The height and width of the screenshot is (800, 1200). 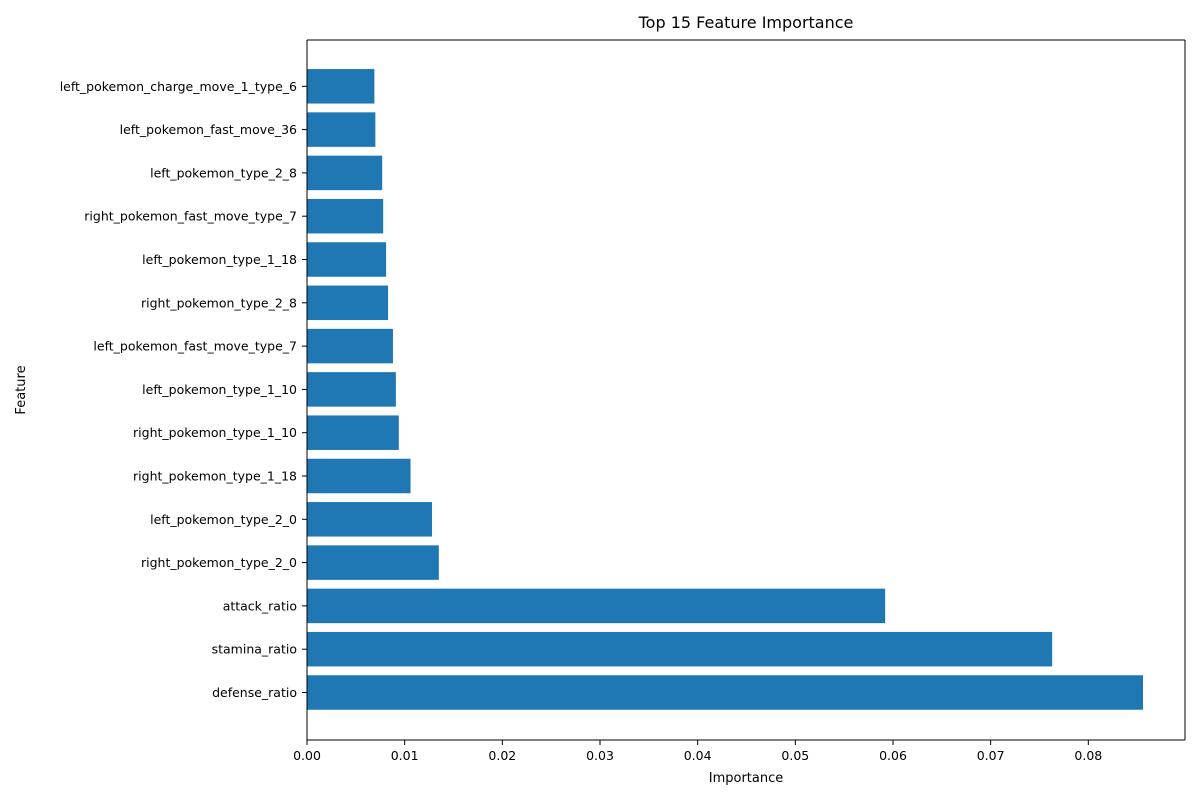 I want to click on x-axis-label: Importance, so click(x=746, y=778).